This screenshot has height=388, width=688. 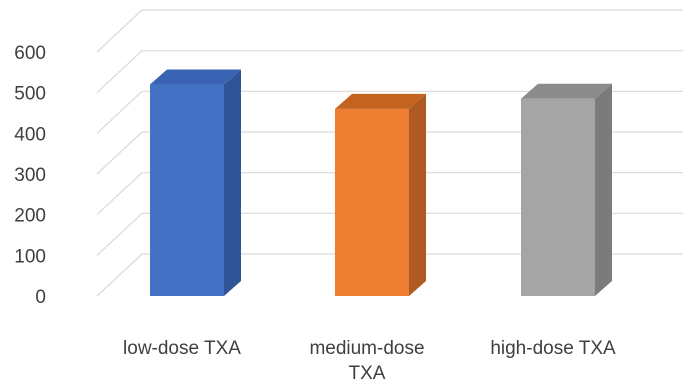 What do you see at coordinates (369, 361) in the screenshot?
I see `x-axis: low-dose TXA medium-dose TXA high-dose TXA` at bounding box center [369, 361].